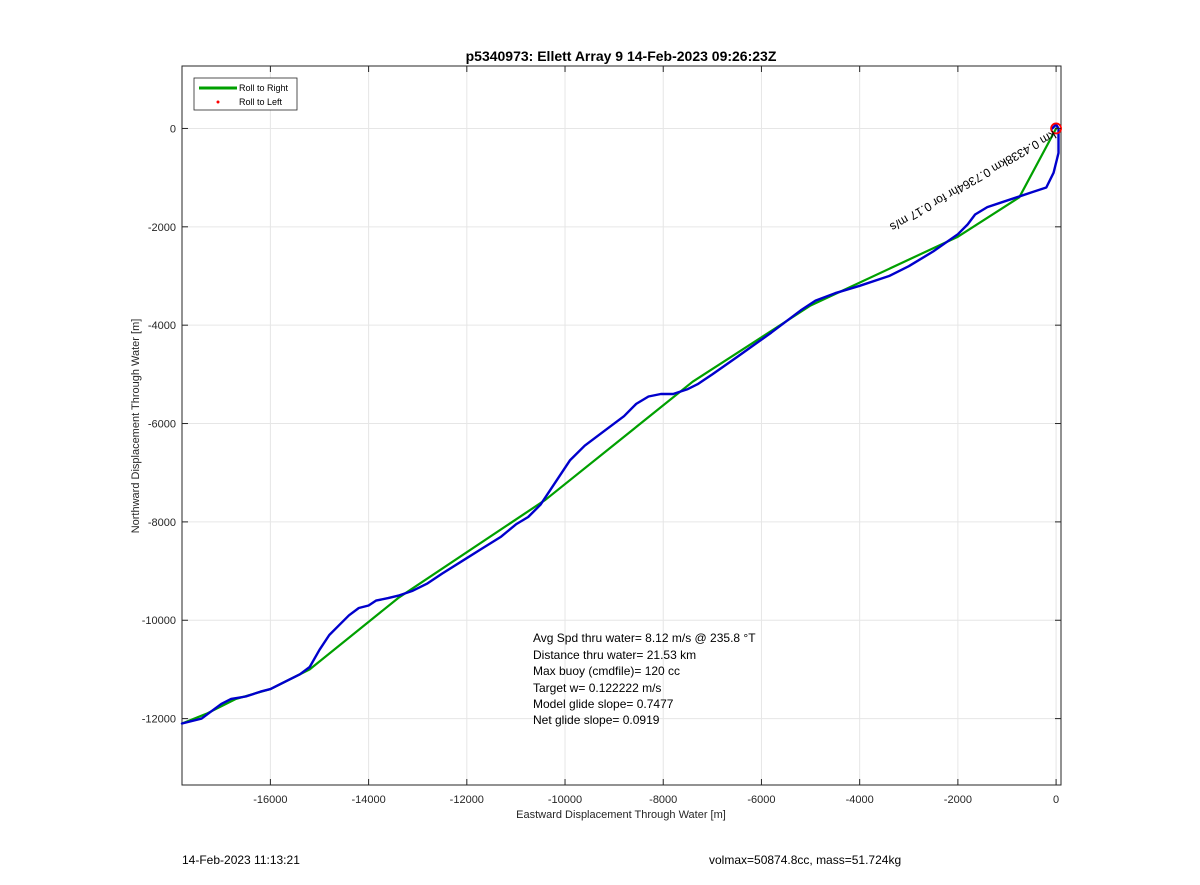 This screenshot has height=885, width=1200. I want to click on x-tick-label: -4000, so click(860, 800).